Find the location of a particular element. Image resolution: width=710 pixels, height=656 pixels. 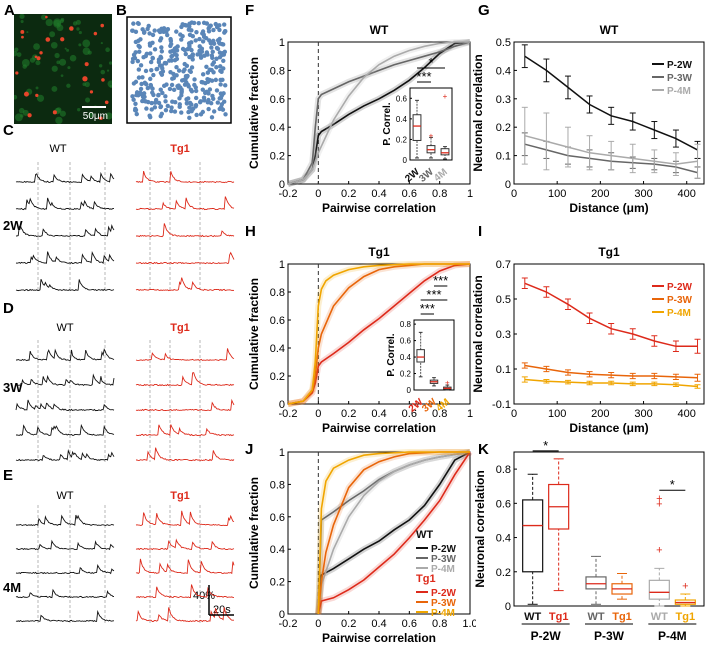

scale-bar is located at coordinates (94, 107).